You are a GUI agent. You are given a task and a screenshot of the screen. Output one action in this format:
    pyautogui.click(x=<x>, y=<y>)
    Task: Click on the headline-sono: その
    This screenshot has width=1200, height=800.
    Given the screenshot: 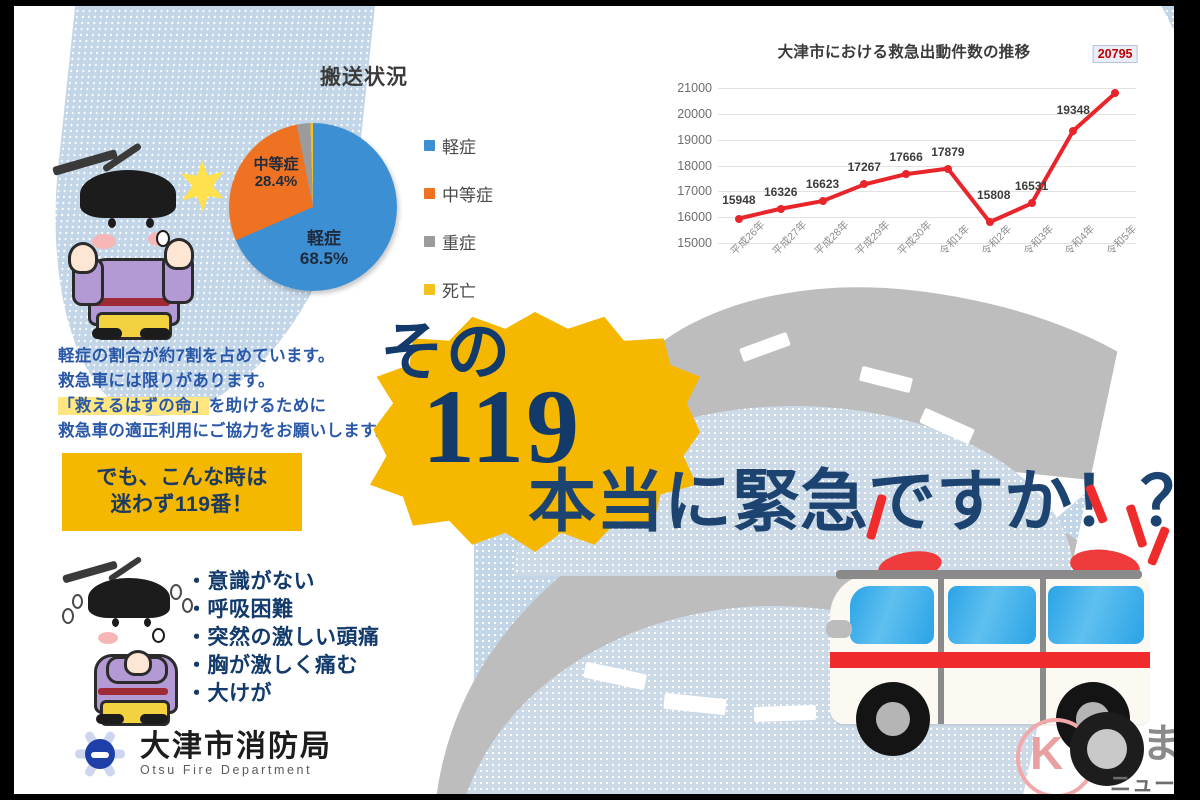 What is the action you would take?
    pyautogui.click(x=446, y=352)
    